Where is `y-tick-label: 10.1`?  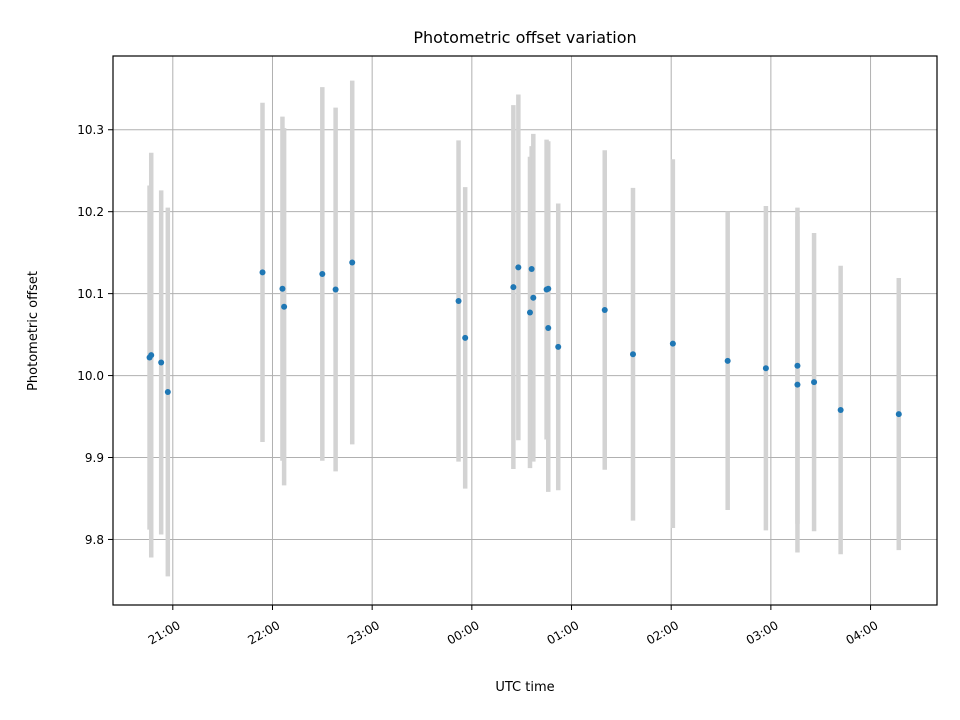 y-tick-label: 10.1 is located at coordinates (90, 294).